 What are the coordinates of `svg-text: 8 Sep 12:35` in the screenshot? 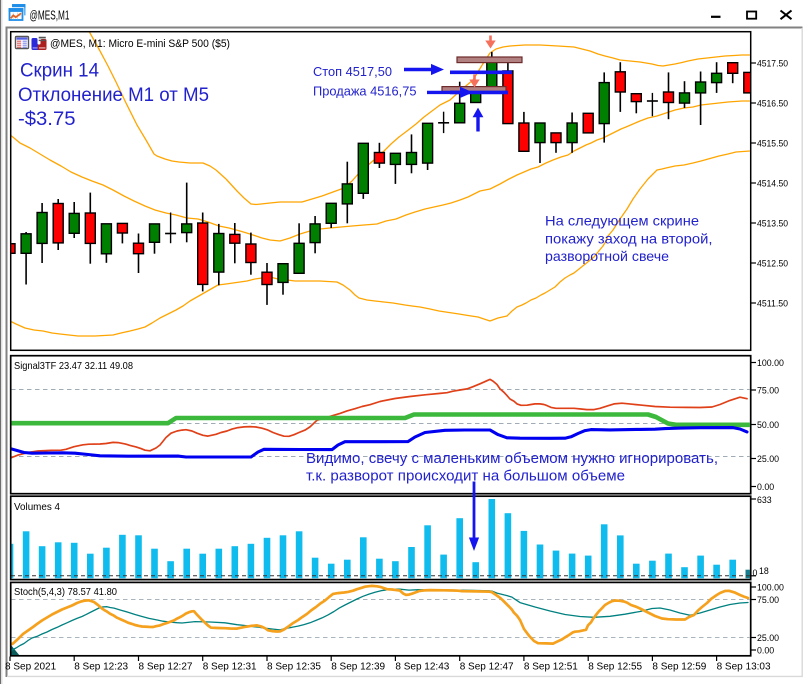 It's located at (294, 667).